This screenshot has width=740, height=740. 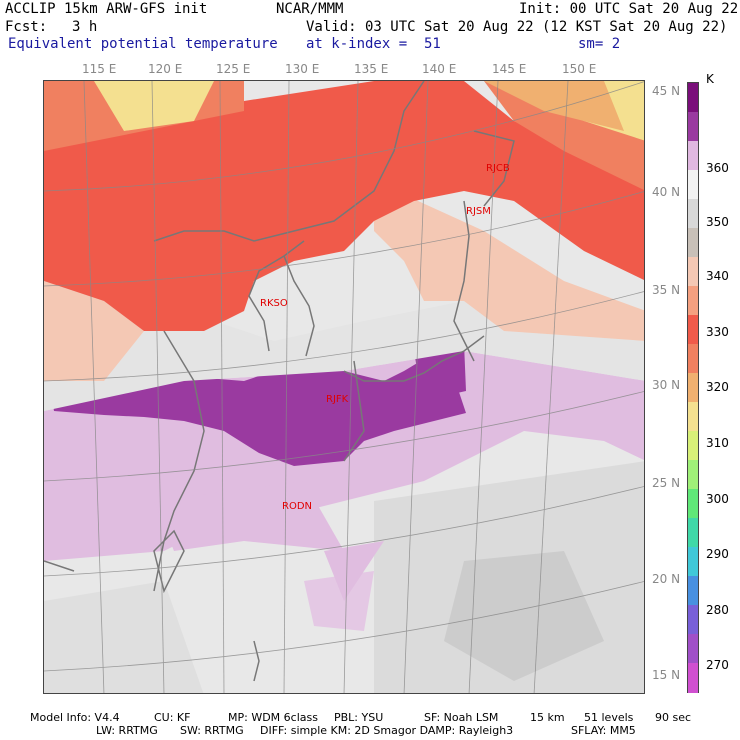 What do you see at coordinates (75, 717) in the screenshot?
I see `footer-item: Model Info: V4.4` at bounding box center [75, 717].